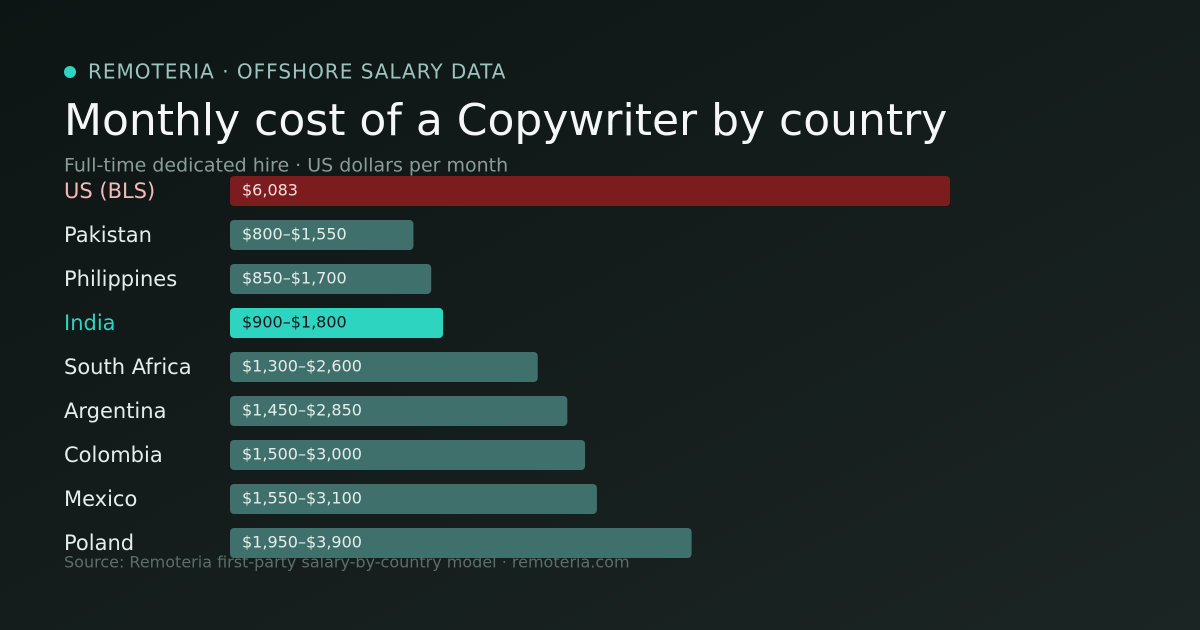 The image size is (1200, 630). What do you see at coordinates (128, 367) in the screenshot?
I see `category-label: South Africa` at bounding box center [128, 367].